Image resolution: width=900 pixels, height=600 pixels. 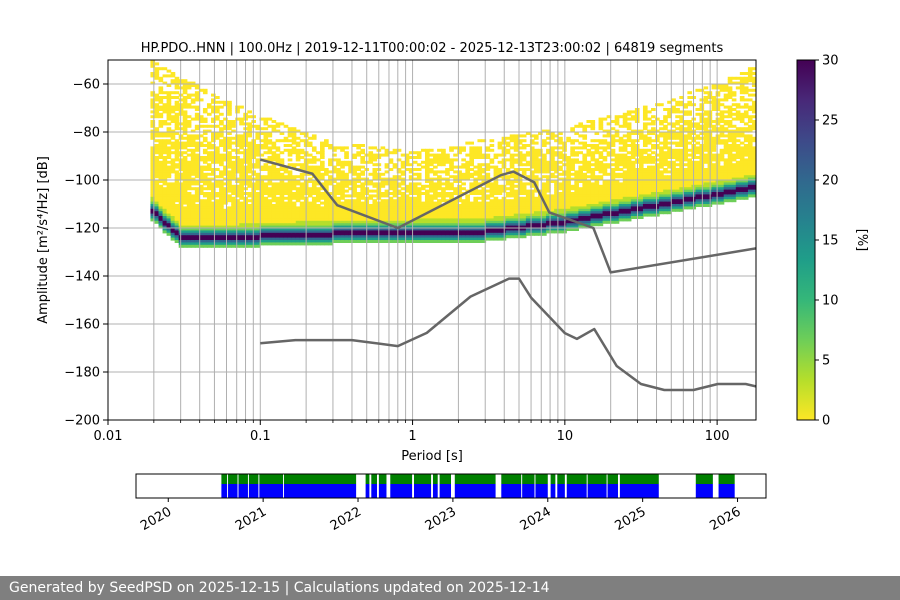 I want to click on colorbar-tick-label: 25, so click(x=830, y=121).